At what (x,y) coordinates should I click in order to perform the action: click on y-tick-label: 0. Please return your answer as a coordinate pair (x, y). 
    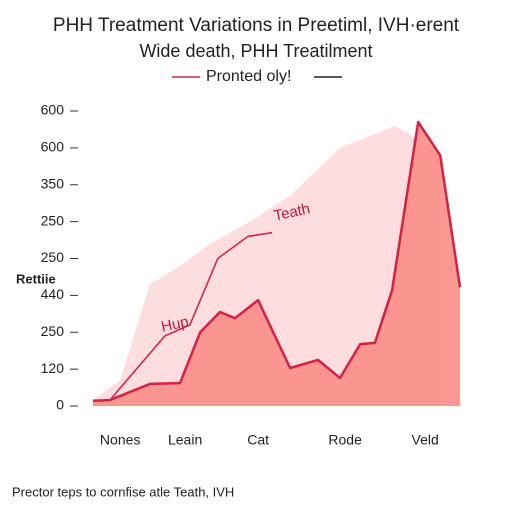
    Looking at the image, I should click on (60, 405).